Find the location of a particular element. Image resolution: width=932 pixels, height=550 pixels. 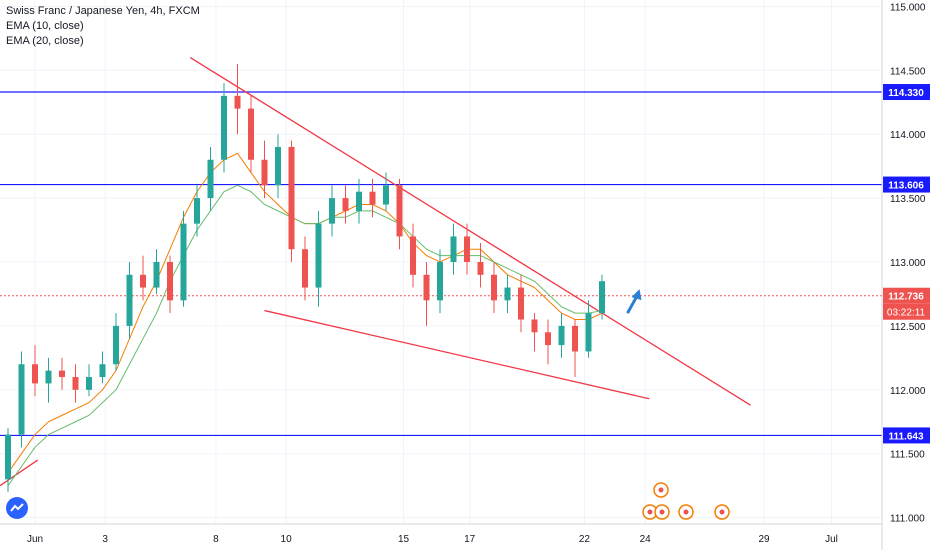

x-tick-label: 8 is located at coordinates (216, 539).